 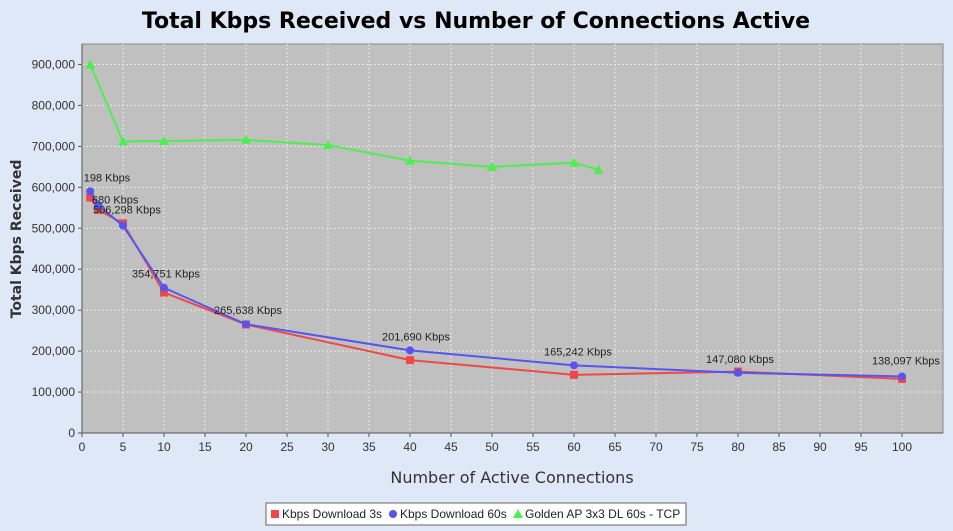 What do you see at coordinates (656, 447) in the screenshot?
I see `x-tick-label: 70` at bounding box center [656, 447].